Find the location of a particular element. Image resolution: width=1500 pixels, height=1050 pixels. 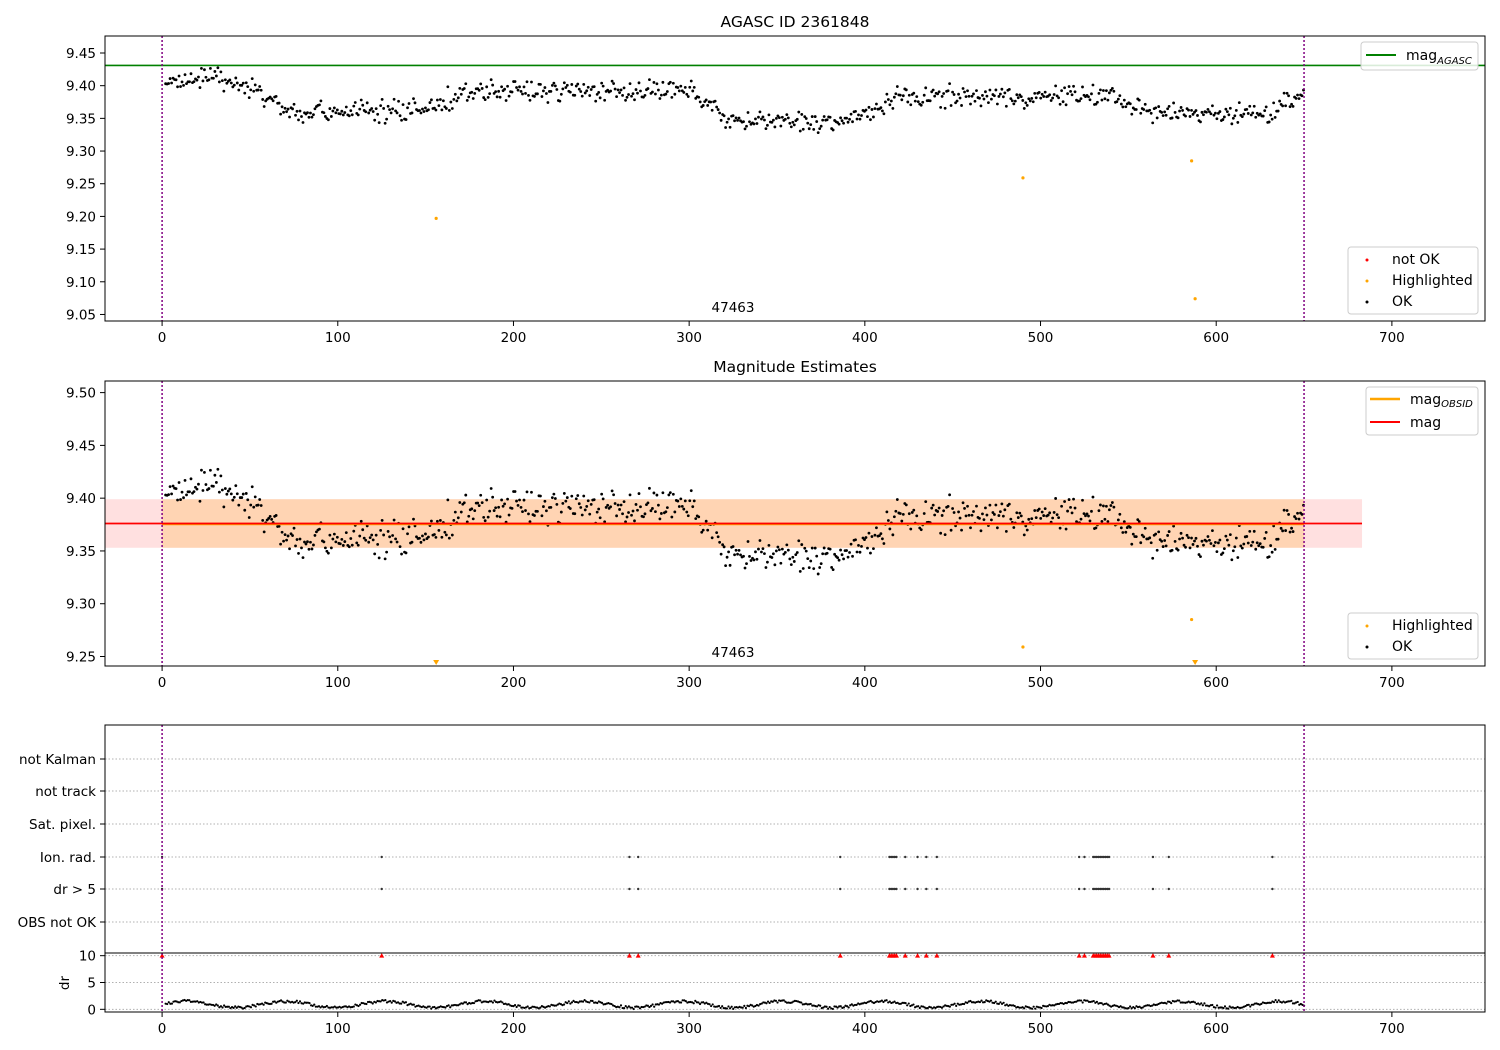

panel1-legend-top: magAGASC is located at coordinates (1419, 56).